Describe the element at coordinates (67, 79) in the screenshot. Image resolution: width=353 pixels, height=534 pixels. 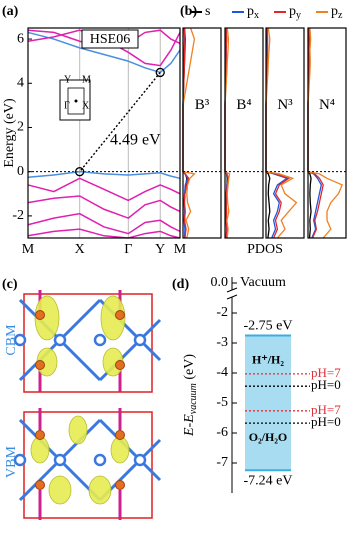
I see `inset-label: Y` at that location.